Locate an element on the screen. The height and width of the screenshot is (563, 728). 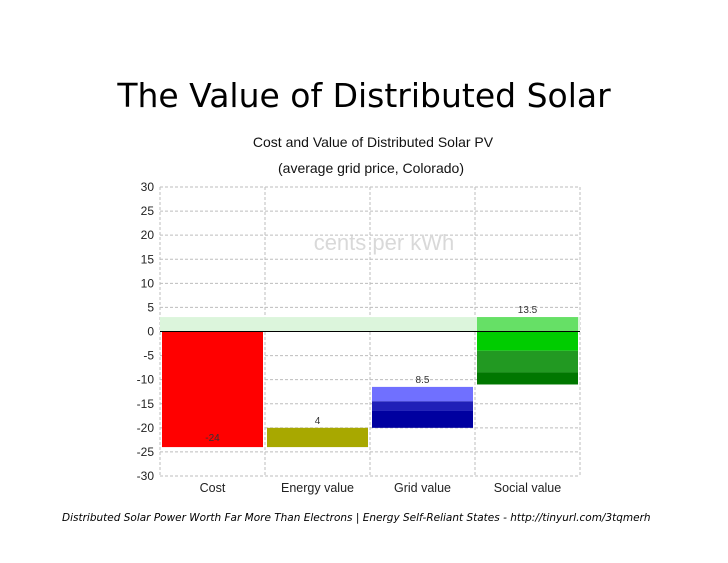
y-tick-label: -20 is located at coordinates (146, 428).